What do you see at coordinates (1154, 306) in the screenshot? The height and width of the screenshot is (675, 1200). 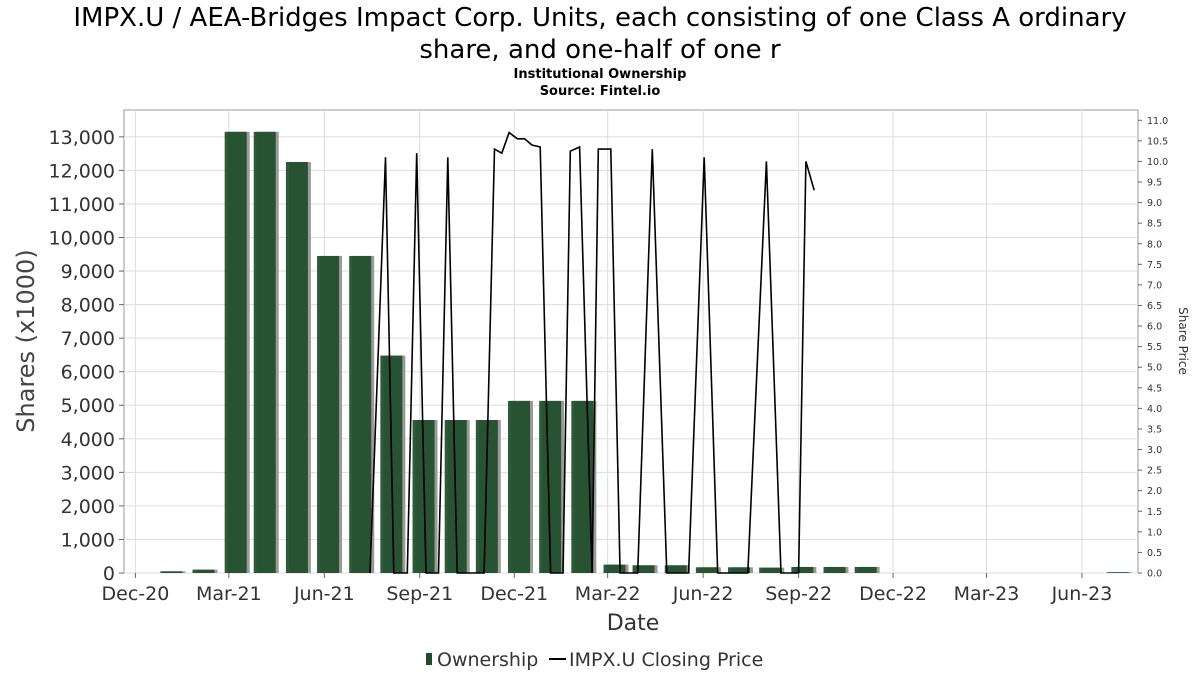 I see `y2-tick-label: 6.5` at bounding box center [1154, 306].